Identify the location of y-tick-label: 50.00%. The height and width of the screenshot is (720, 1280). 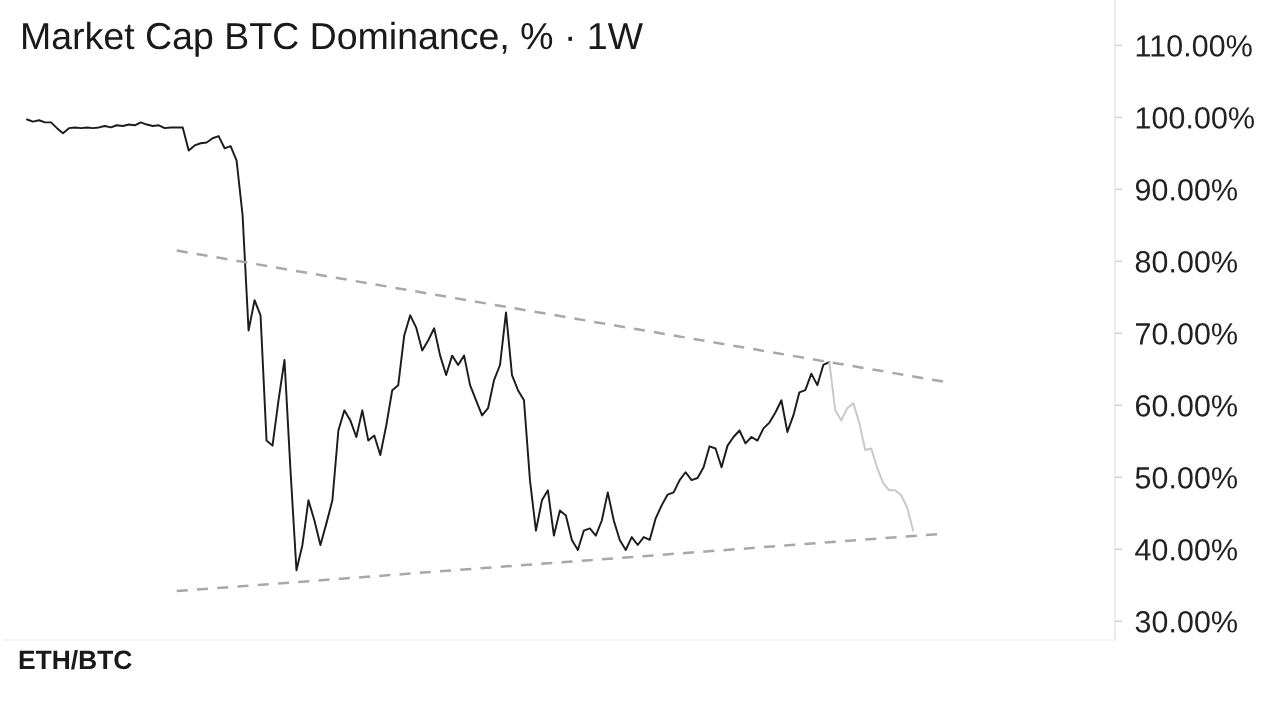
(1186, 478).